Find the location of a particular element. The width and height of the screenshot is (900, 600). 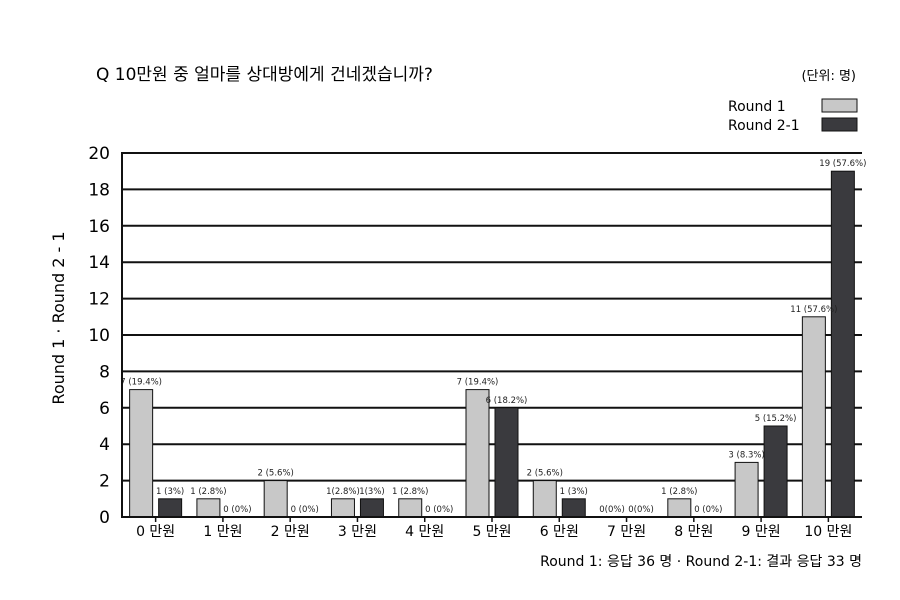

y-ticks: 0 2 4 6 8 10 12 14 16 18 20 is located at coordinates (99, 336).